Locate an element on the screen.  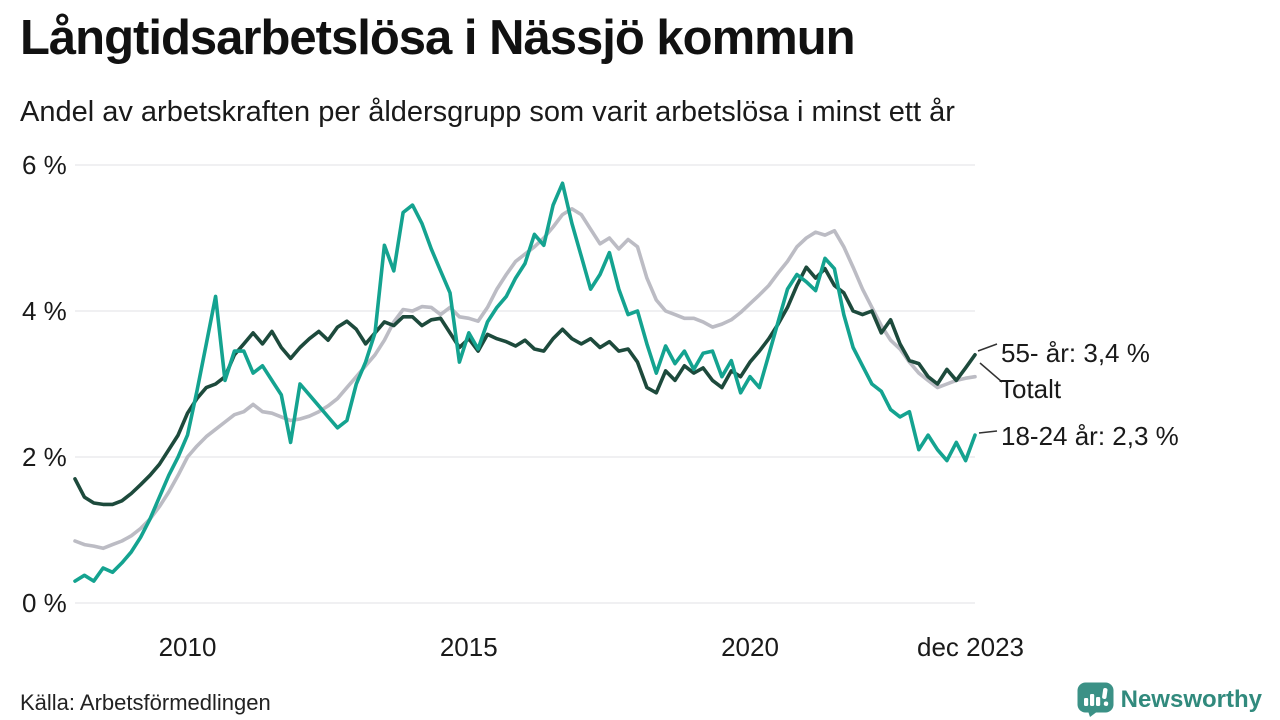
x-axis-label-2020: 2020 is located at coordinates (750, 647).